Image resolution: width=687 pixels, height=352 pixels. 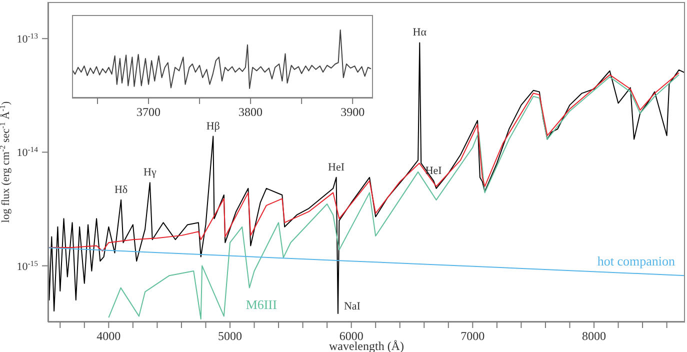 What do you see at coordinates (27, 38) in the screenshot?
I see `y-tick-label: 10$^{-13}$` at bounding box center [27, 38].